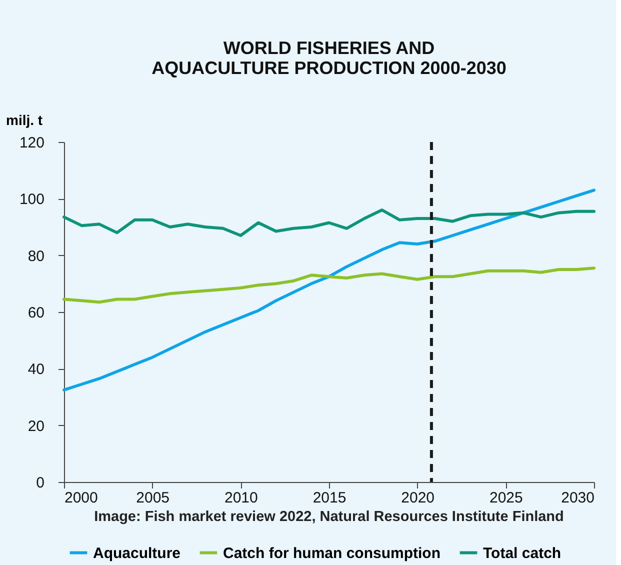 This screenshot has width=621, height=565. I want to click on text: AQUACULTURE PRODUCTION 2000-2030, so click(329, 68).